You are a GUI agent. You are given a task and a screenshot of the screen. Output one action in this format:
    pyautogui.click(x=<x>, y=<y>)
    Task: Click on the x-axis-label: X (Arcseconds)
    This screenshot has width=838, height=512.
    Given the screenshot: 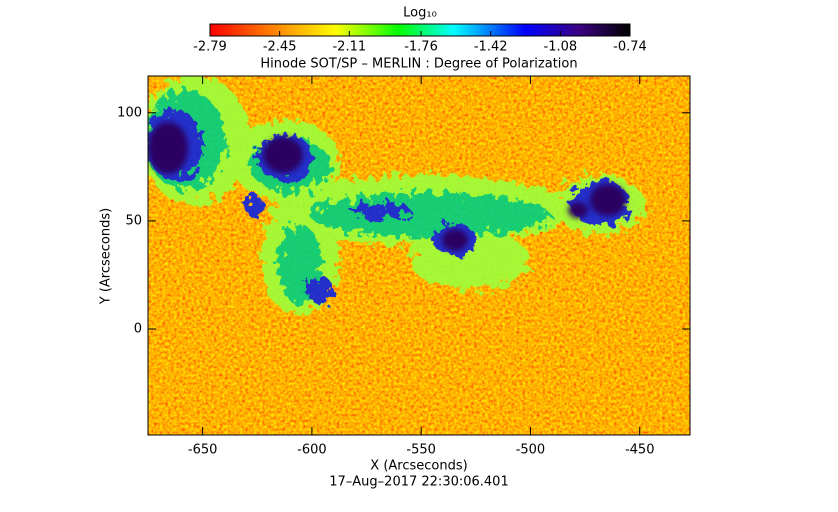 What is the action you would take?
    pyautogui.click(x=418, y=466)
    